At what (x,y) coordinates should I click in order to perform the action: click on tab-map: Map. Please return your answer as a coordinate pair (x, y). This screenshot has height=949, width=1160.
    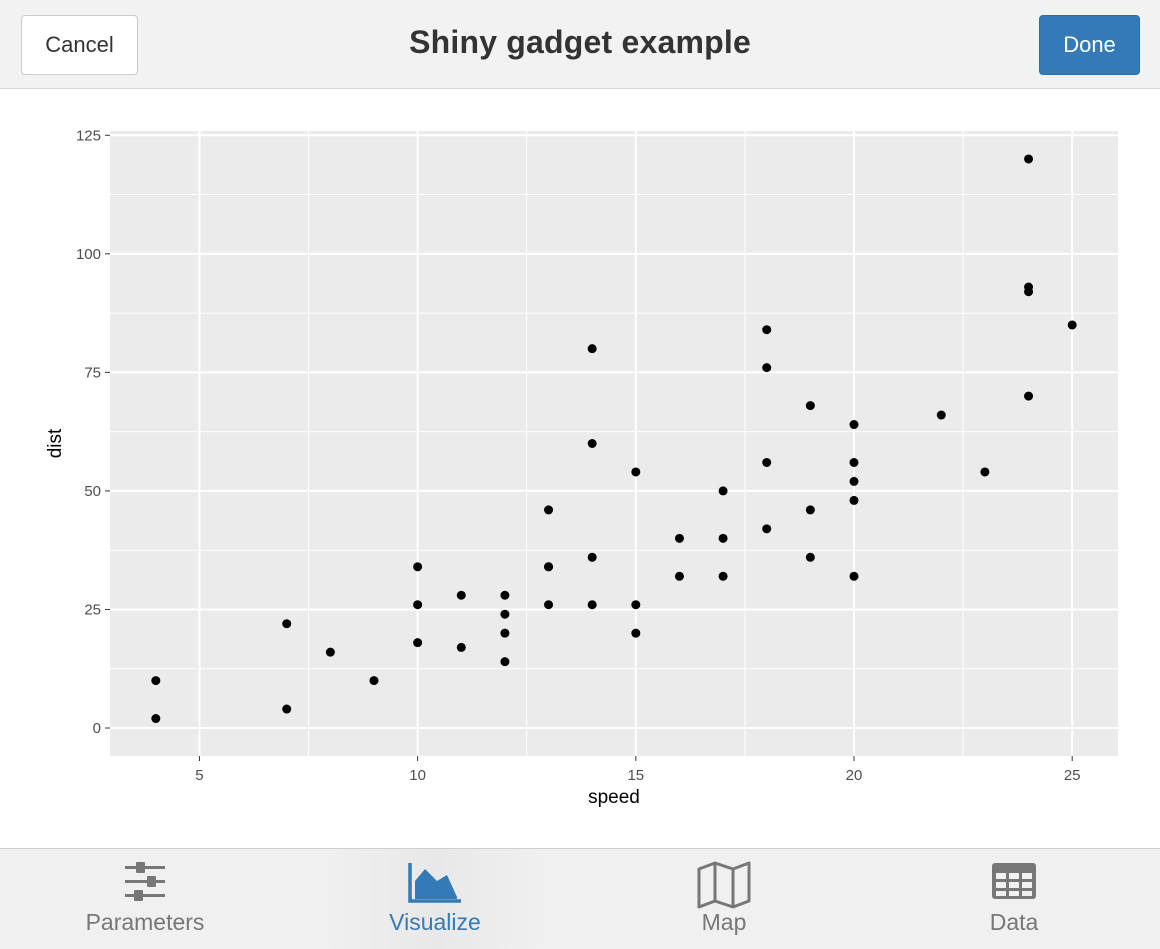
    Looking at the image, I should click on (724, 899).